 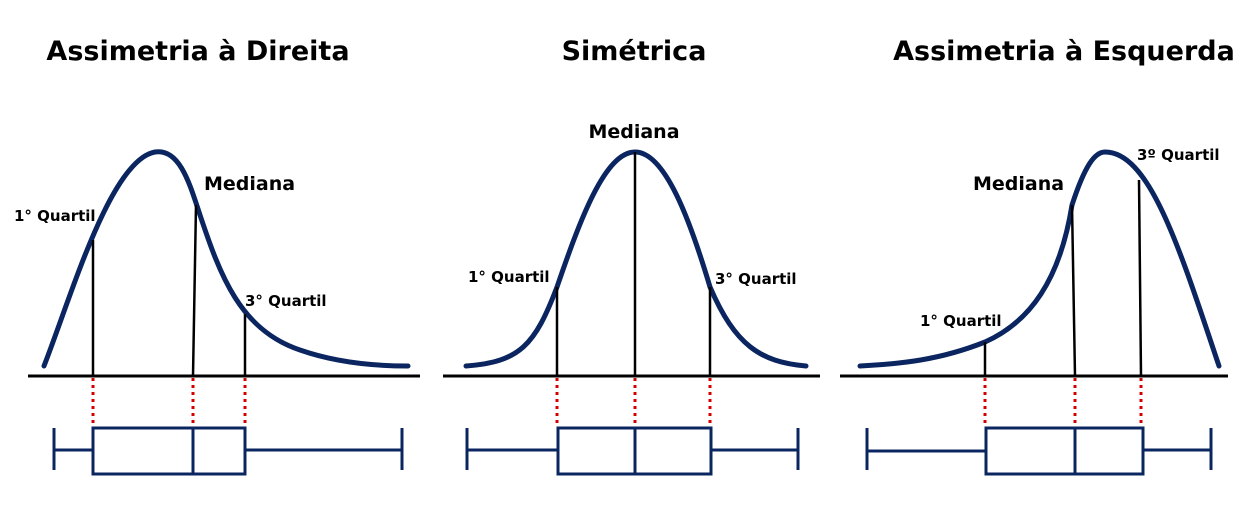 I want to click on density-curve, so click(x=226, y=259).